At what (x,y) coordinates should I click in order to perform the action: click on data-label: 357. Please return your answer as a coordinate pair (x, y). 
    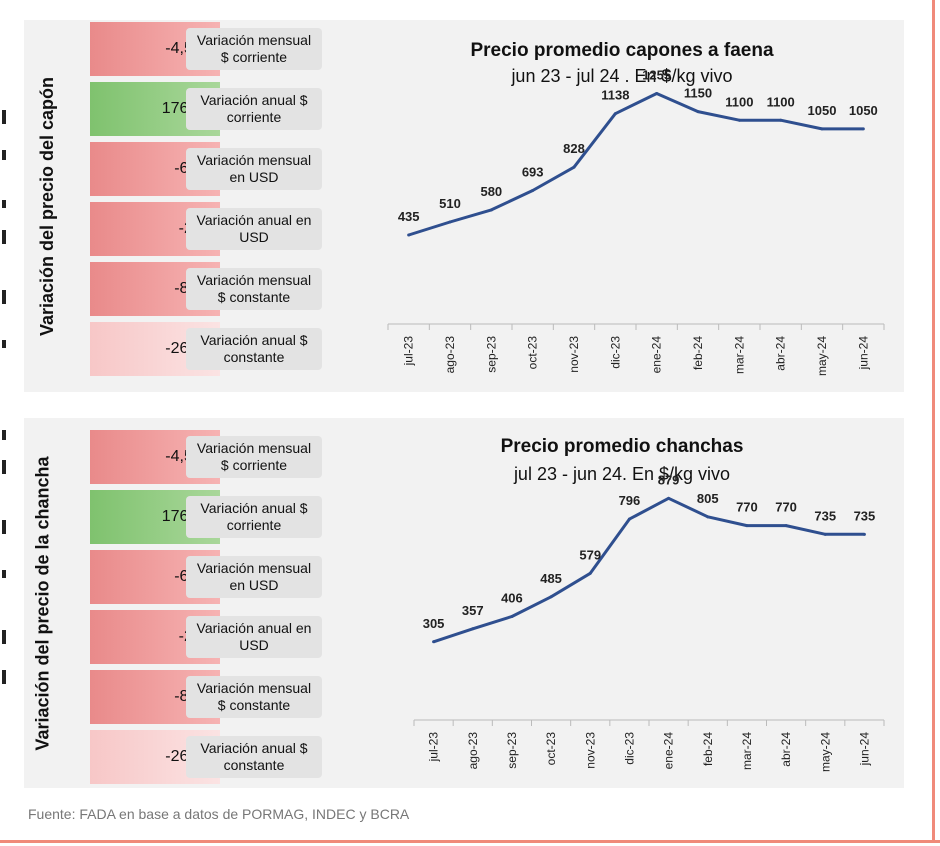
    Looking at the image, I should click on (473, 610).